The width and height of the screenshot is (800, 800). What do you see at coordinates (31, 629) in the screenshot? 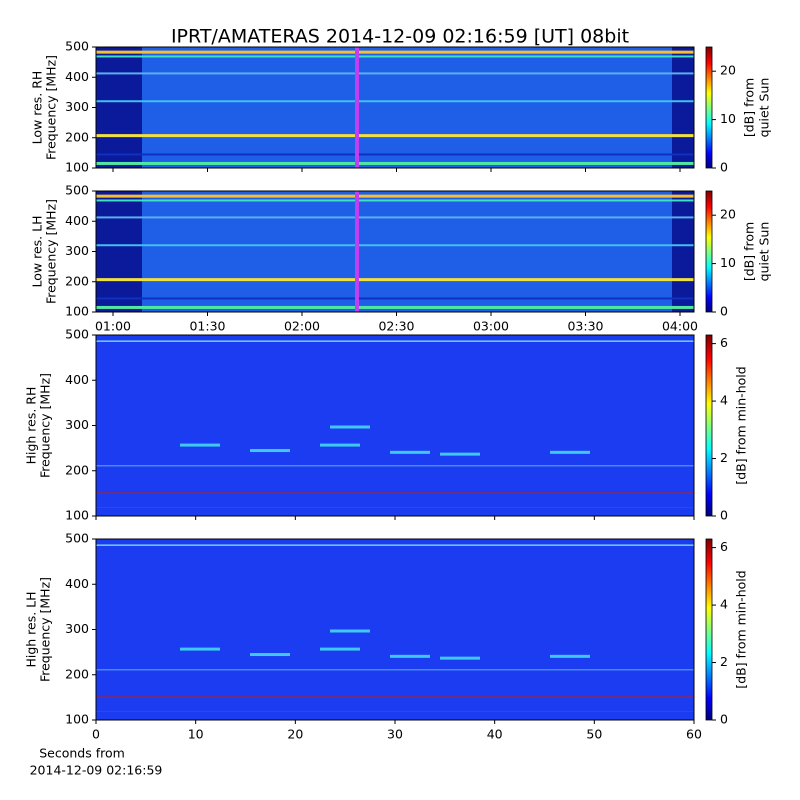
I see `y-axis-label: High res. LH` at bounding box center [31, 629].